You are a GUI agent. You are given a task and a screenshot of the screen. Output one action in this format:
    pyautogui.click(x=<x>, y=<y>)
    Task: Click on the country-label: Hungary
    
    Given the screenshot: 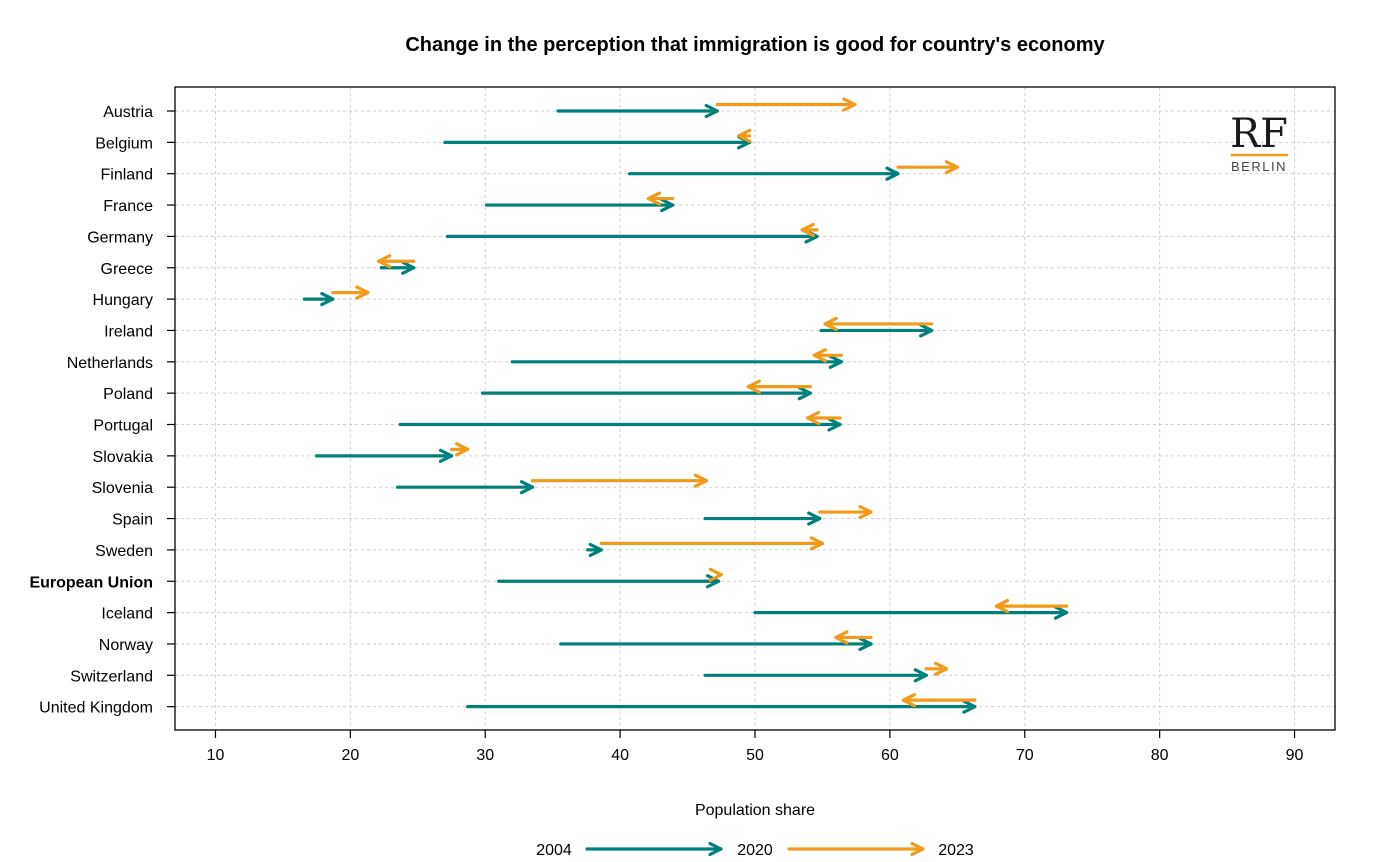 What is the action you would take?
    pyautogui.click(x=123, y=300)
    